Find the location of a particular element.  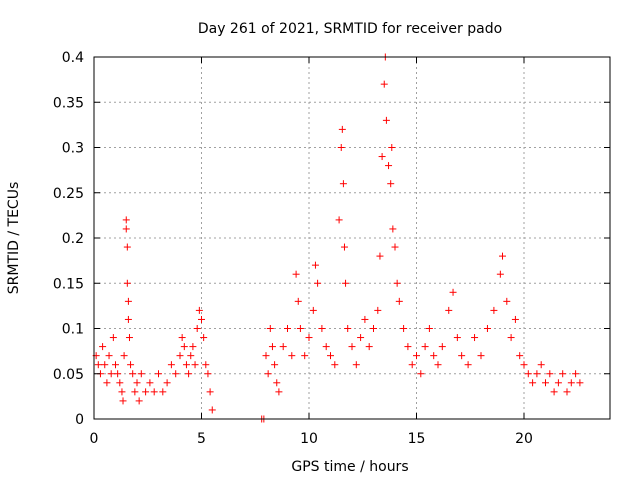

y-tick-label: 0.05 is located at coordinates (68, 375).